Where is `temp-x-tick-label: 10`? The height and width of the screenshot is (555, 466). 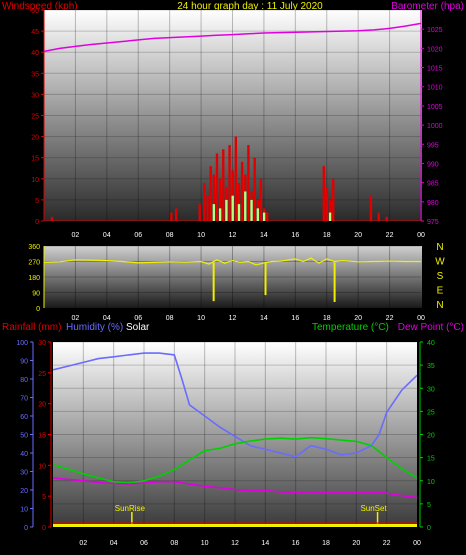 temp-x-tick-label: 10 is located at coordinates (205, 543).